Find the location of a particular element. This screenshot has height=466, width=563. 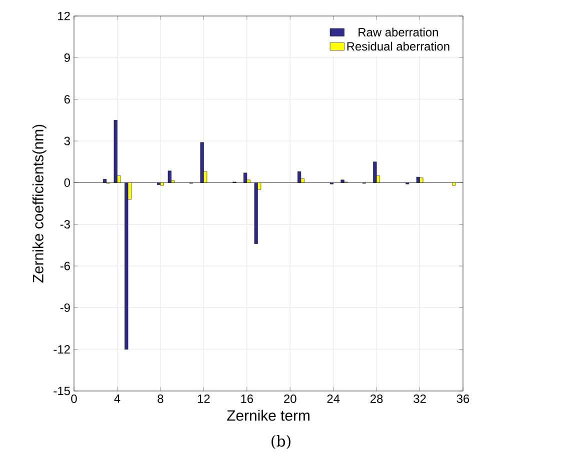

y-axis-title: Zernike coefficients(nm) is located at coordinates (39, 203).